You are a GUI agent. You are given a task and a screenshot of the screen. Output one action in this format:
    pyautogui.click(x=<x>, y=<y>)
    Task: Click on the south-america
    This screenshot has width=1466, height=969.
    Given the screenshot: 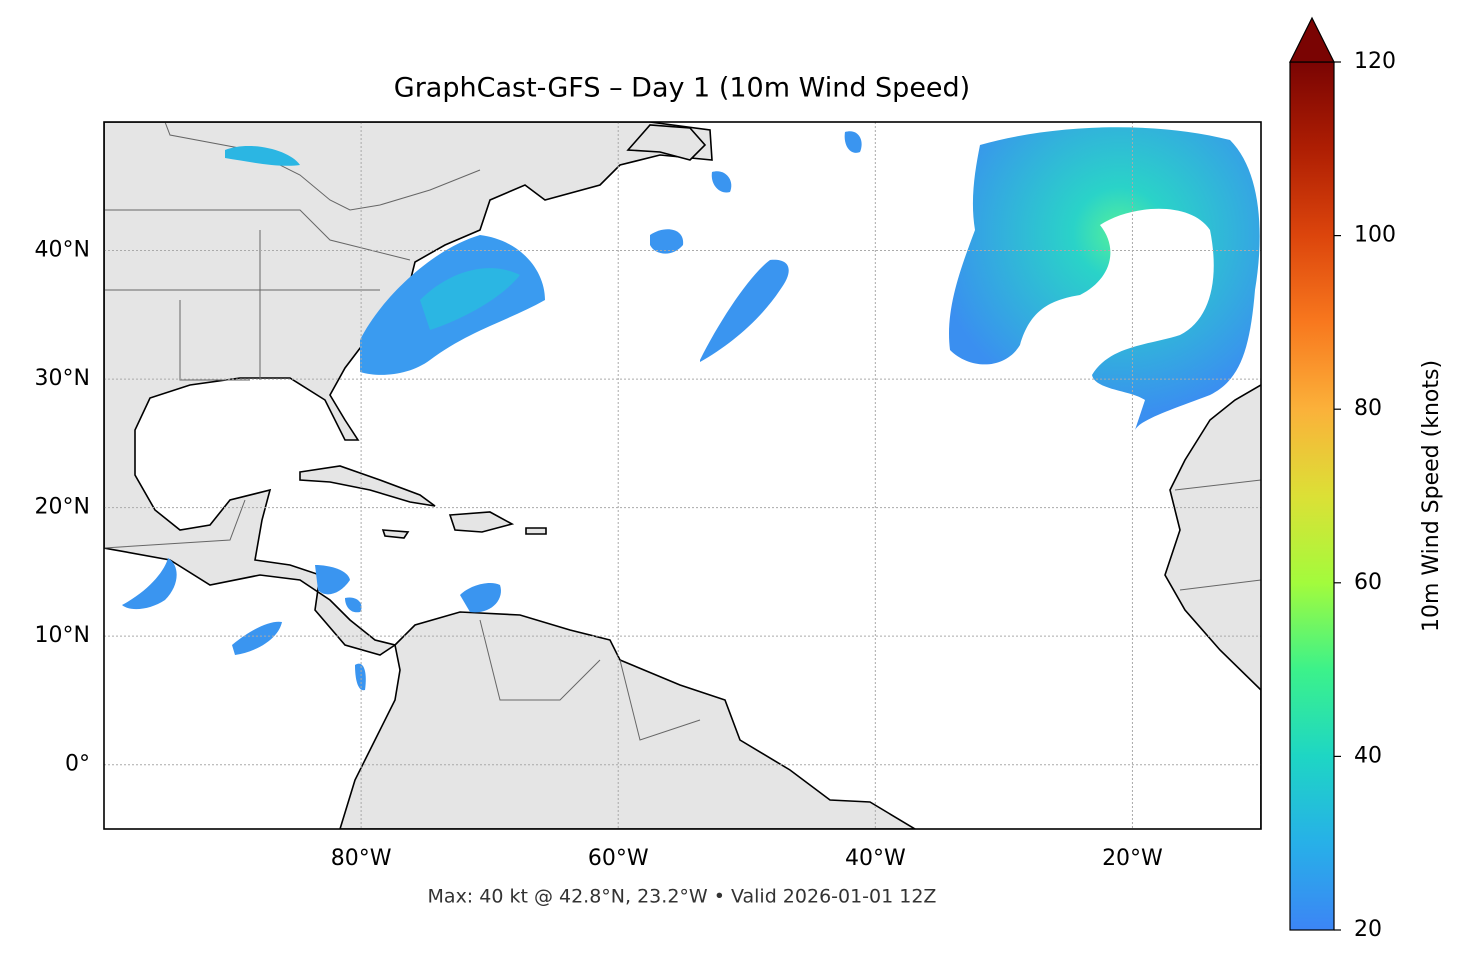 What is the action you would take?
    pyautogui.click(x=628, y=720)
    